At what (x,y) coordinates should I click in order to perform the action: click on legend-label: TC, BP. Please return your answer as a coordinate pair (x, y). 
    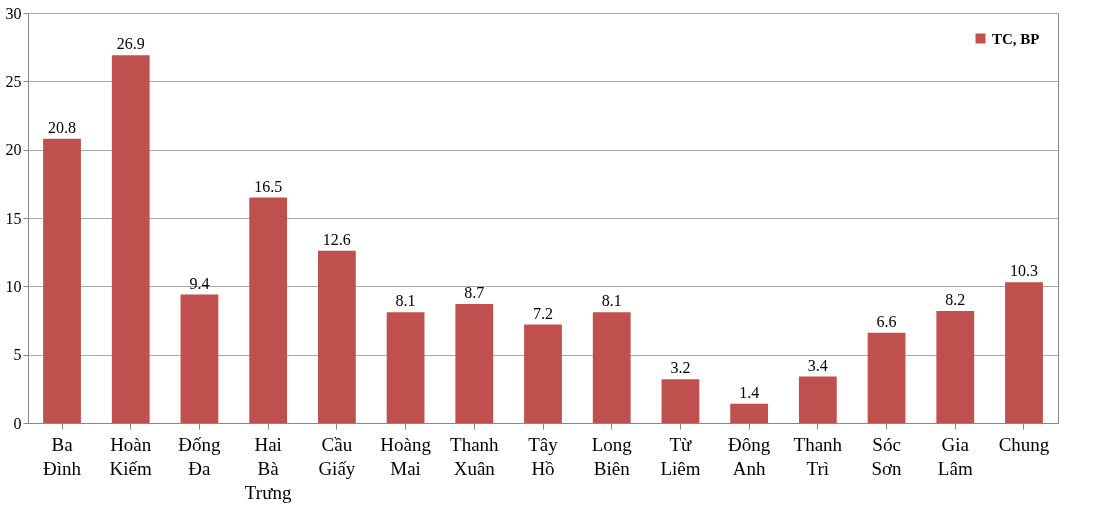
    Looking at the image, I should click on (1016, 38).